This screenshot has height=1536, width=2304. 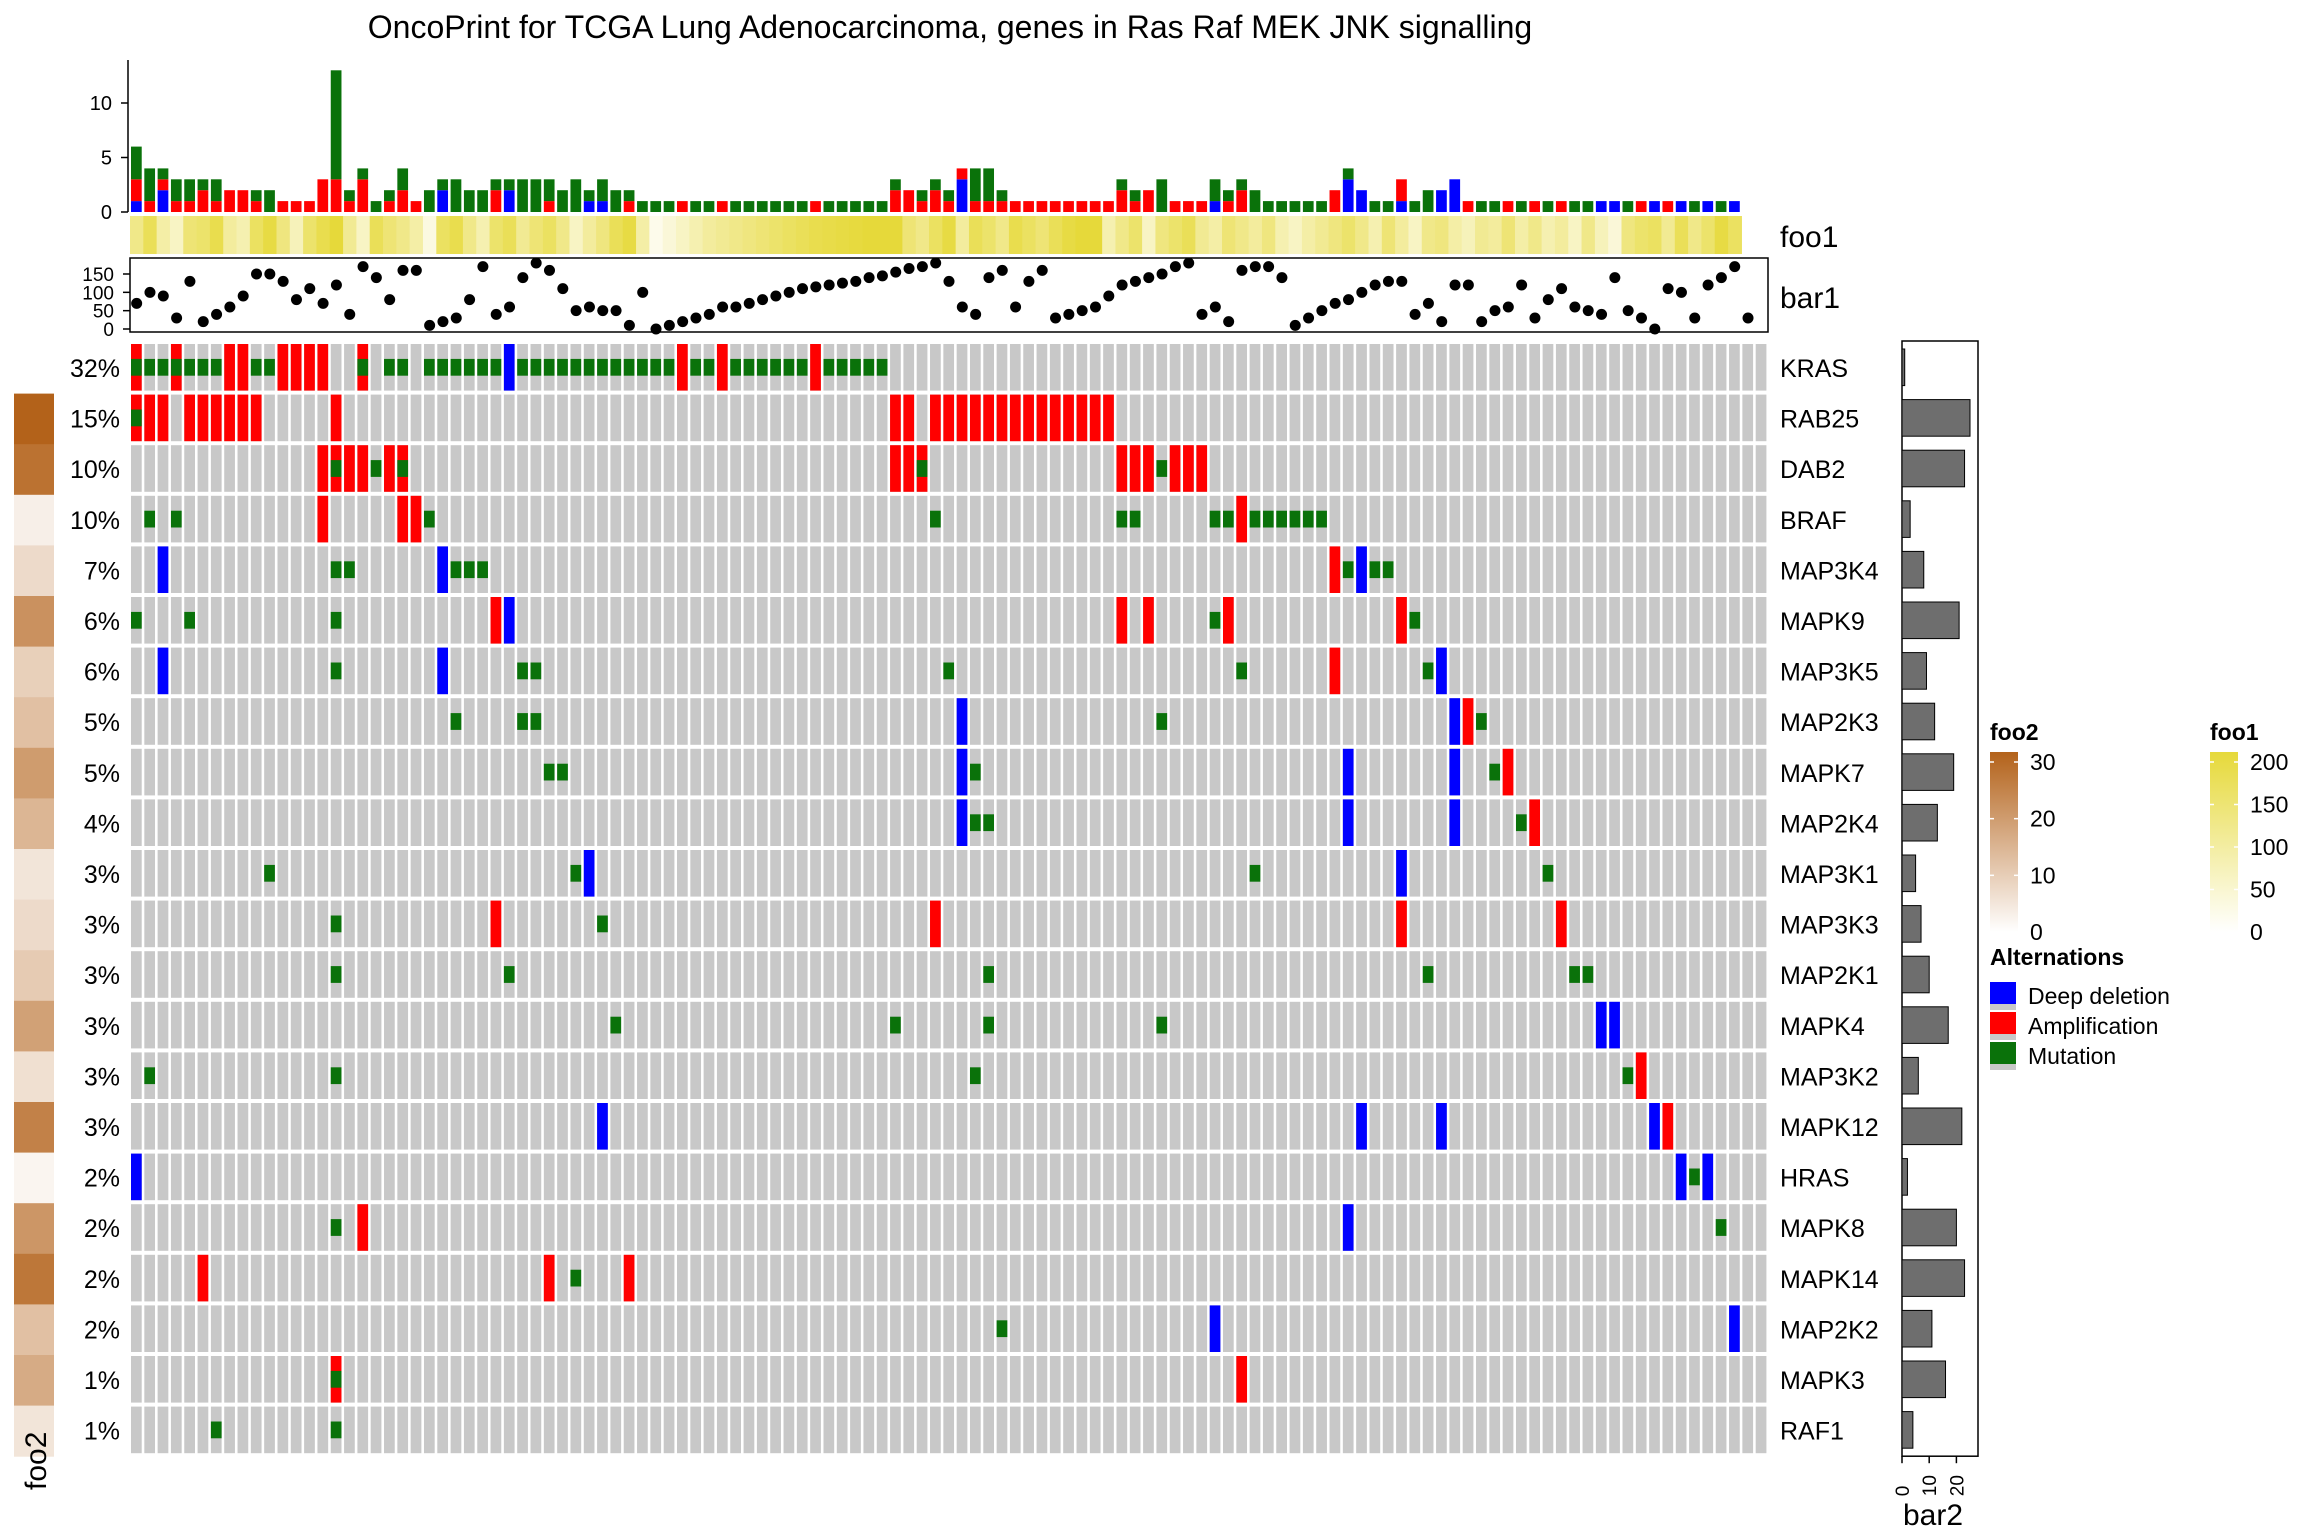 What do you see at coordinates (1361, 569) in the screenshot?
I see `deep-deletion-mark` at bounding box center [1361, 569].